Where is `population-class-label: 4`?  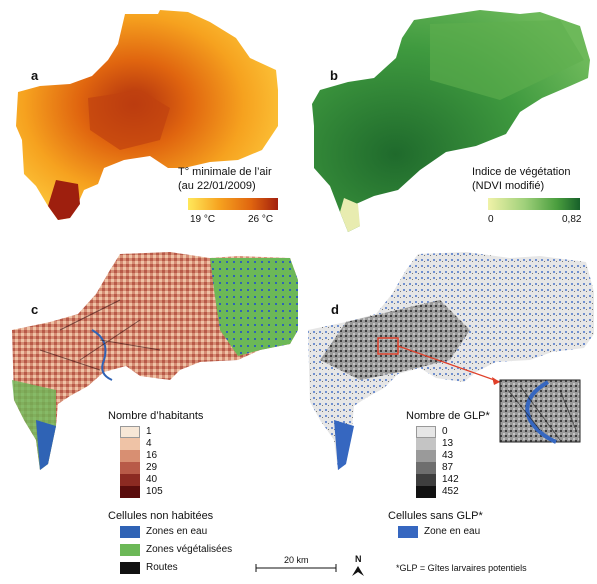
population-class-label: 4 is located at coordinates (149, 443).